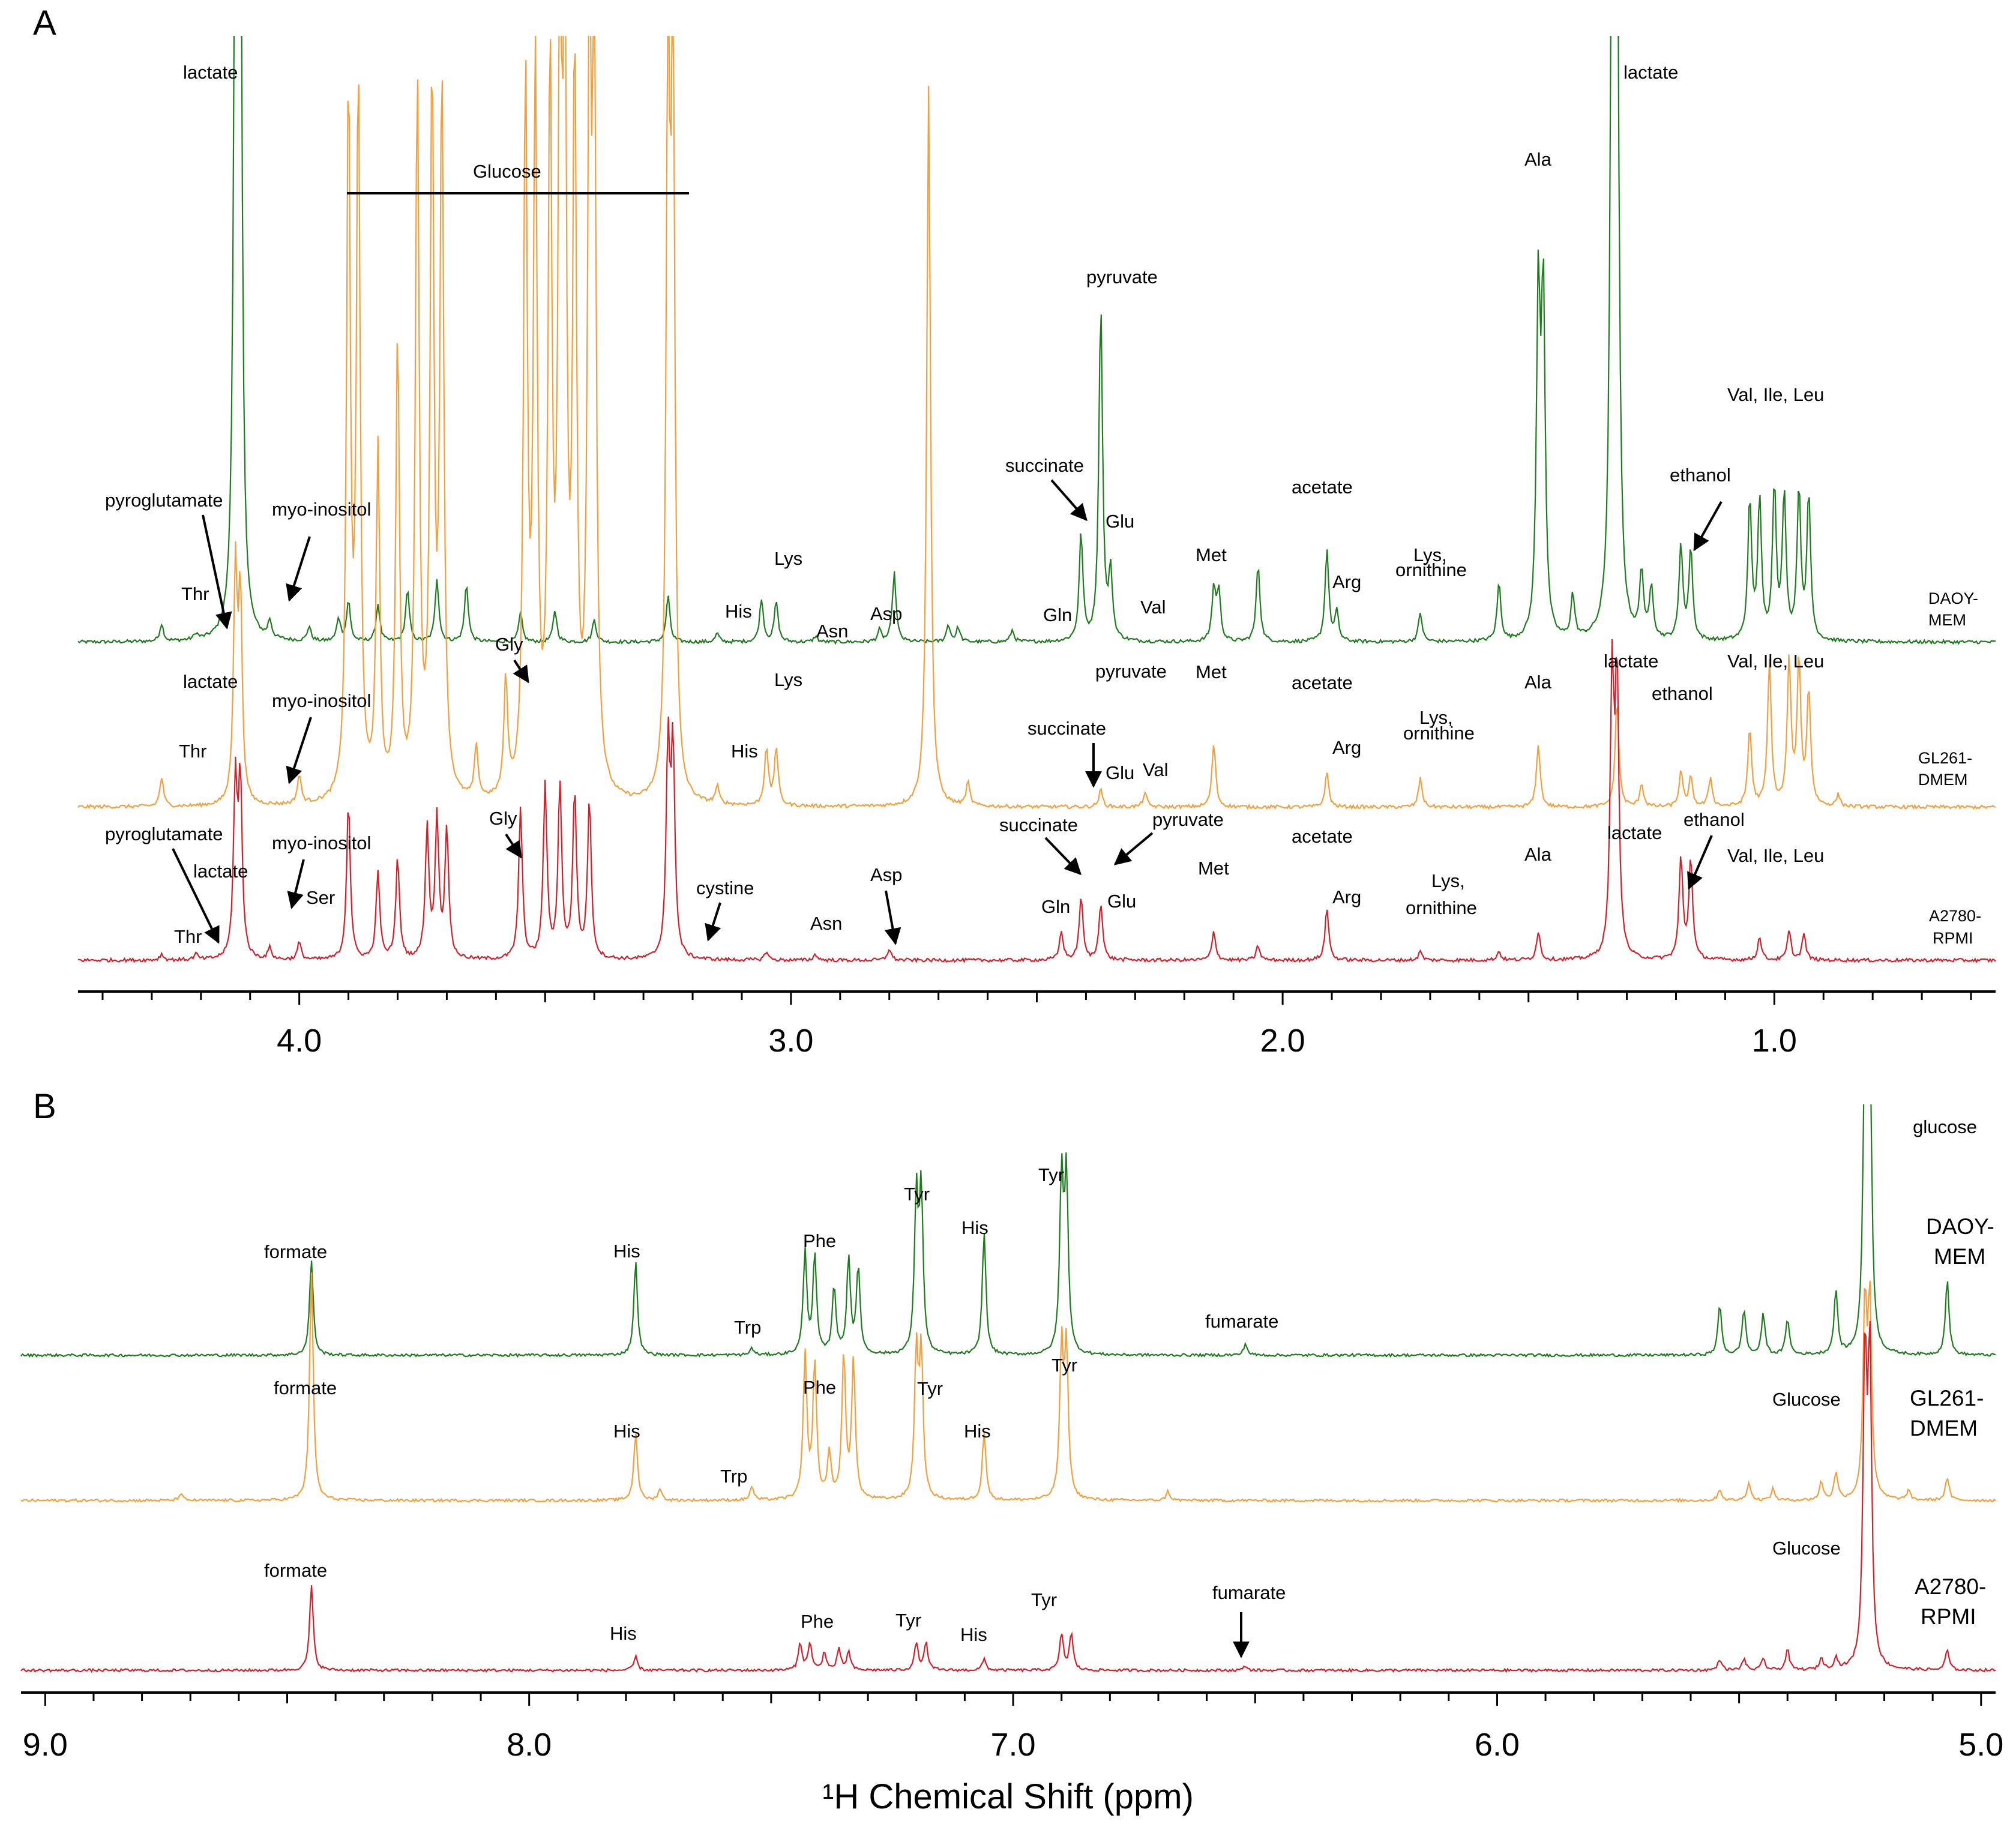  Describe the element at coordinates (1211, 554) in the screenshot. I see `ann-a-met-1: Met` at that location.